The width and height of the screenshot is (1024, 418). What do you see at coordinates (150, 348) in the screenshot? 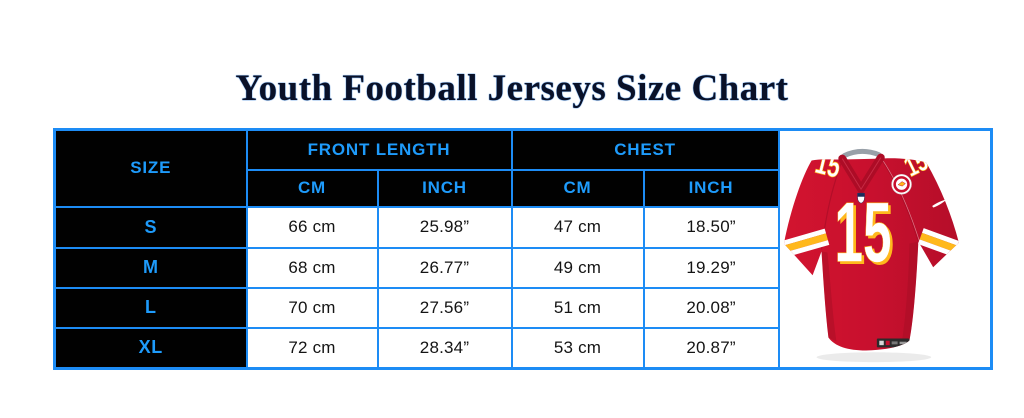
I see `size-cell: XL` at bounding box center [150, 348].